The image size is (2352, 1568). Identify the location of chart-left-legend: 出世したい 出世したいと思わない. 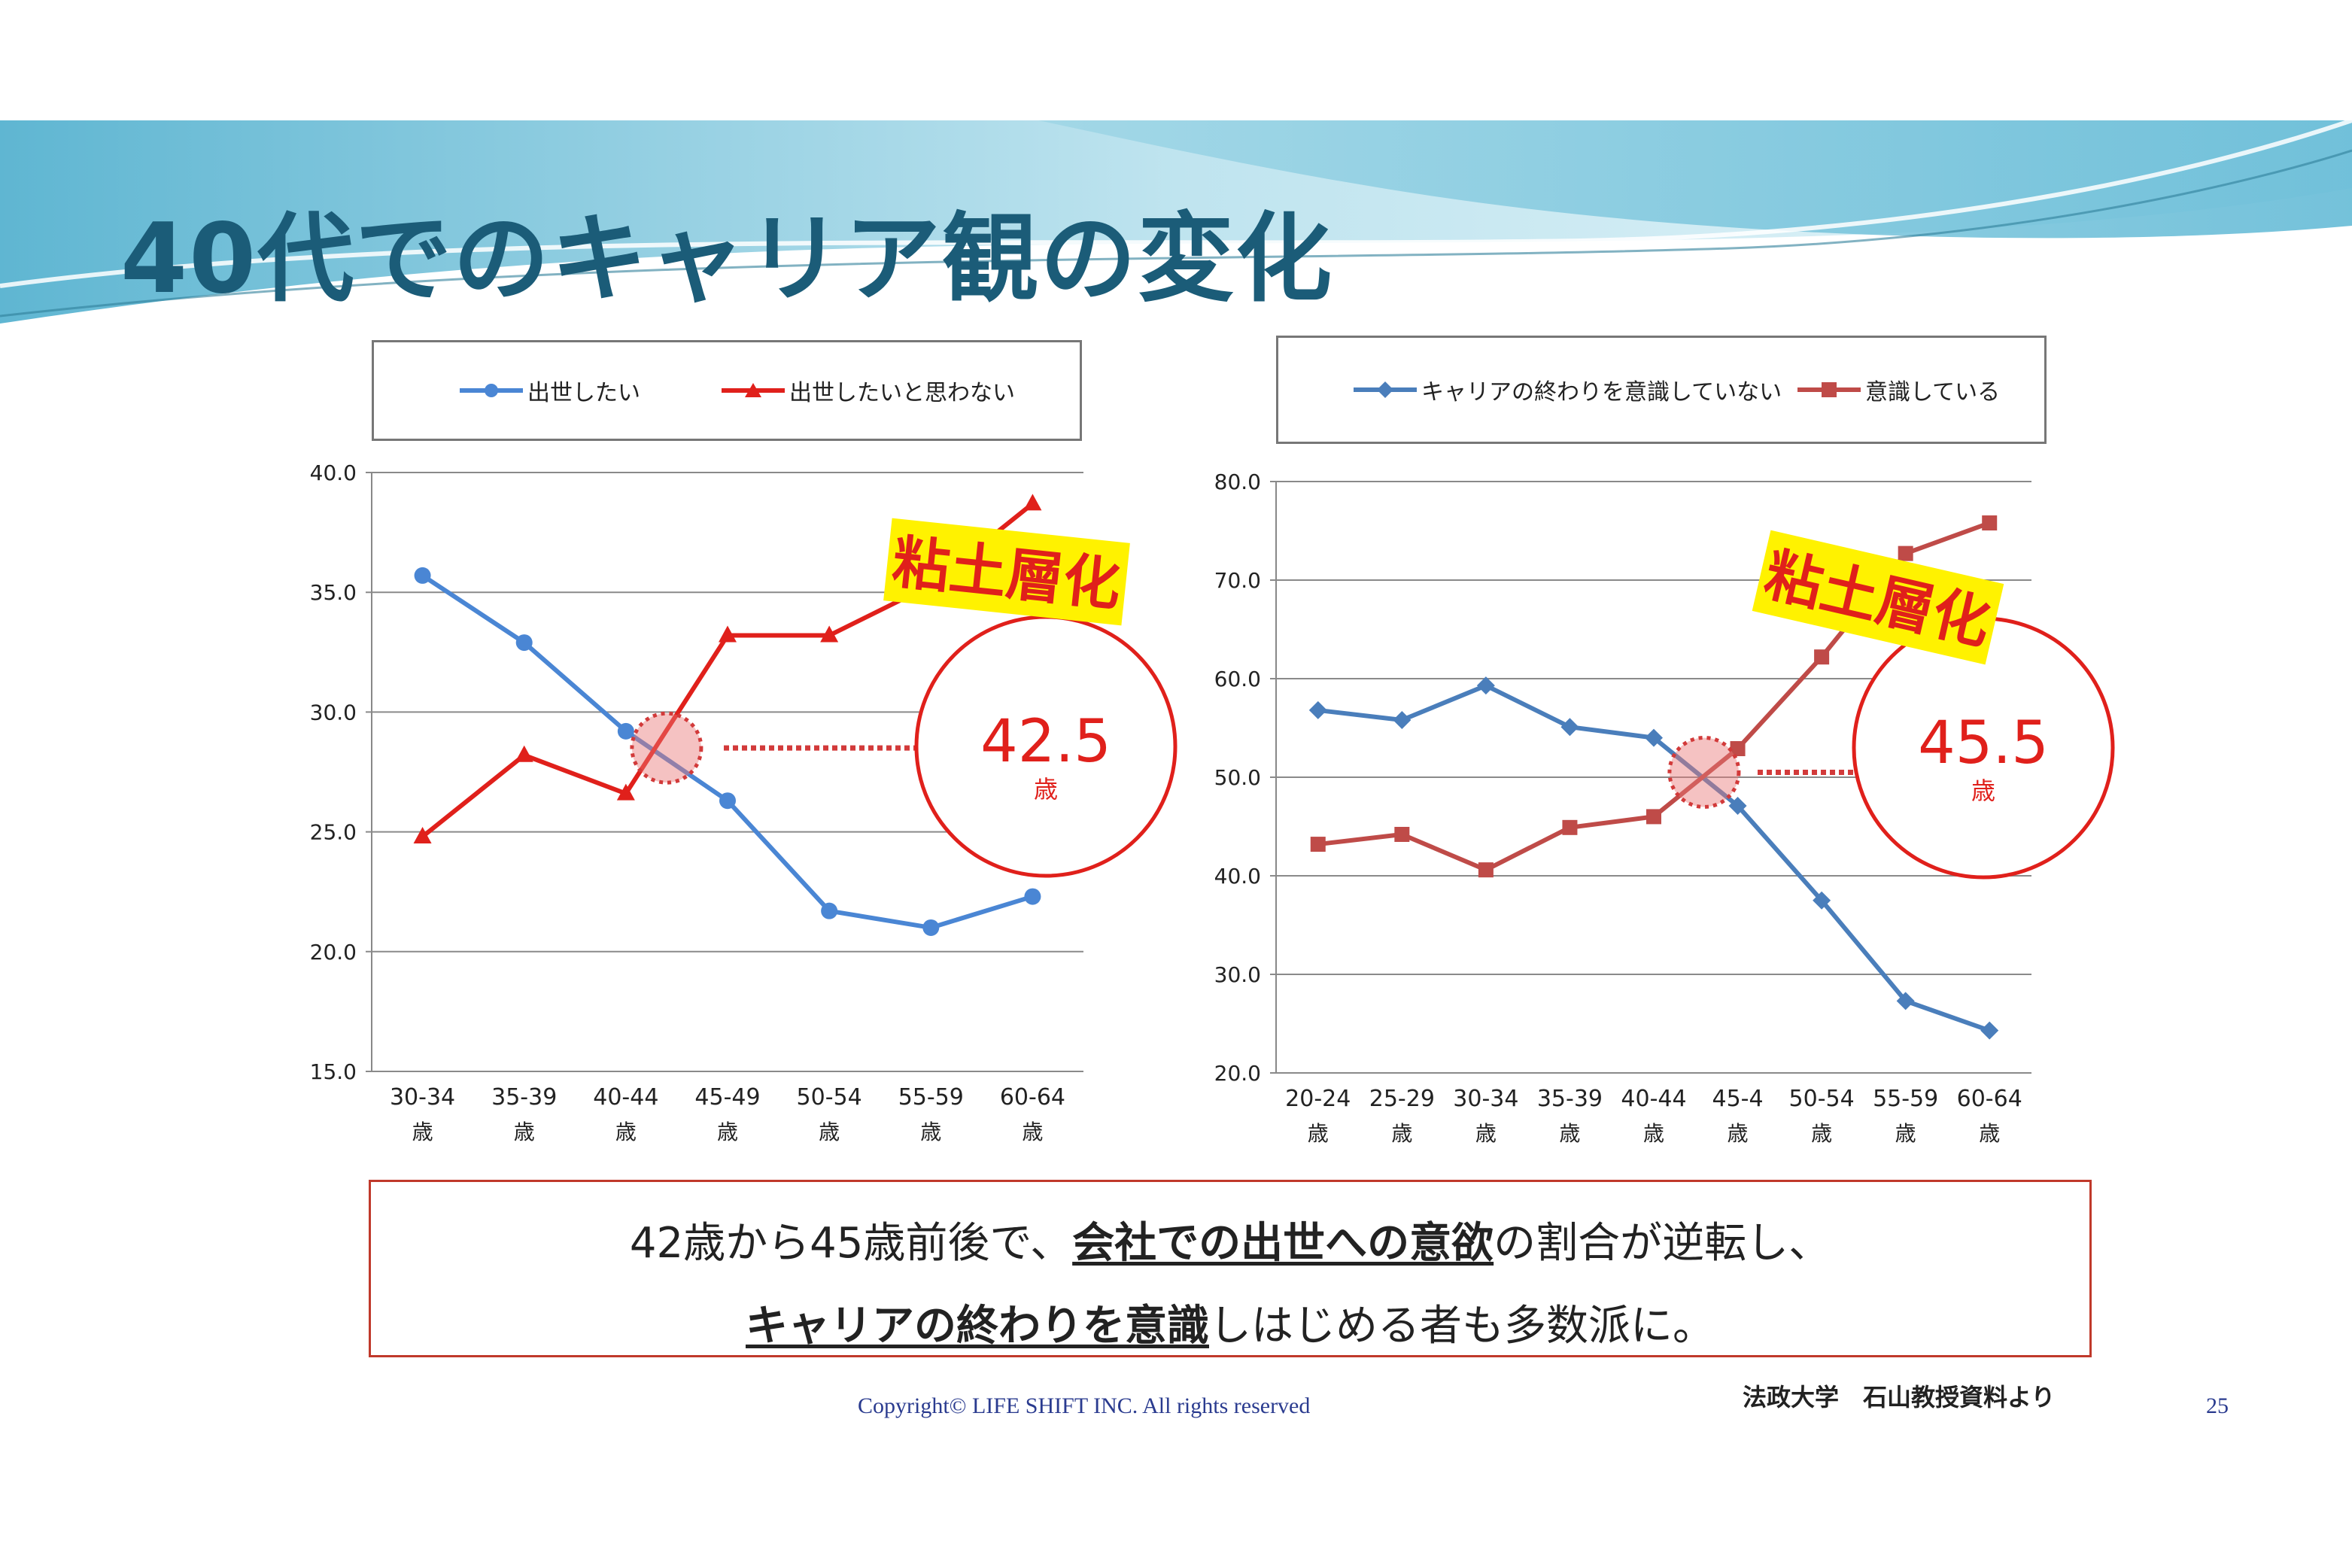
(727, 390).